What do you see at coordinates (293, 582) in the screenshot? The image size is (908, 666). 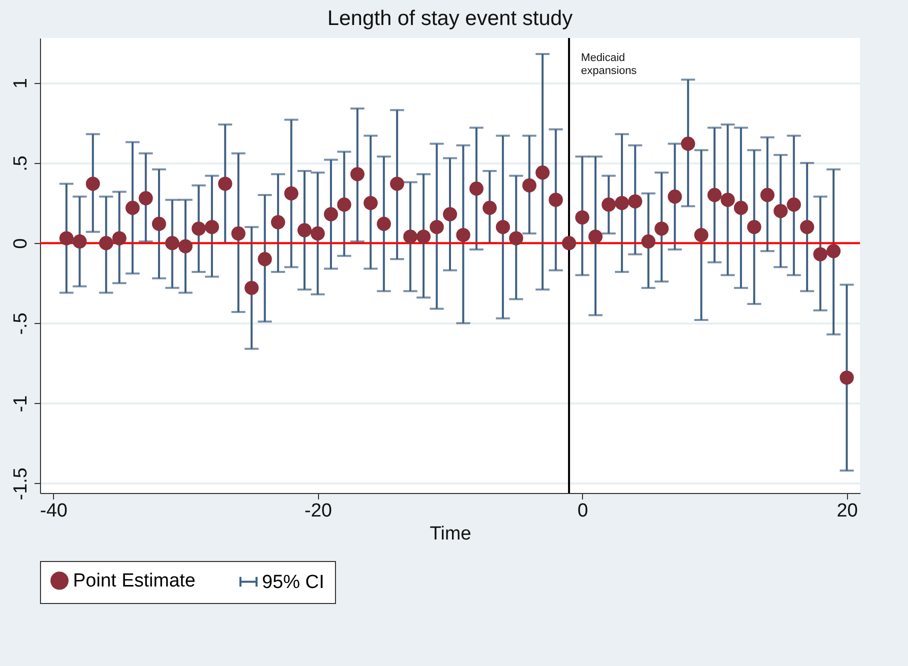 I see `text: 95% CI` at bounding box center [293, 582].